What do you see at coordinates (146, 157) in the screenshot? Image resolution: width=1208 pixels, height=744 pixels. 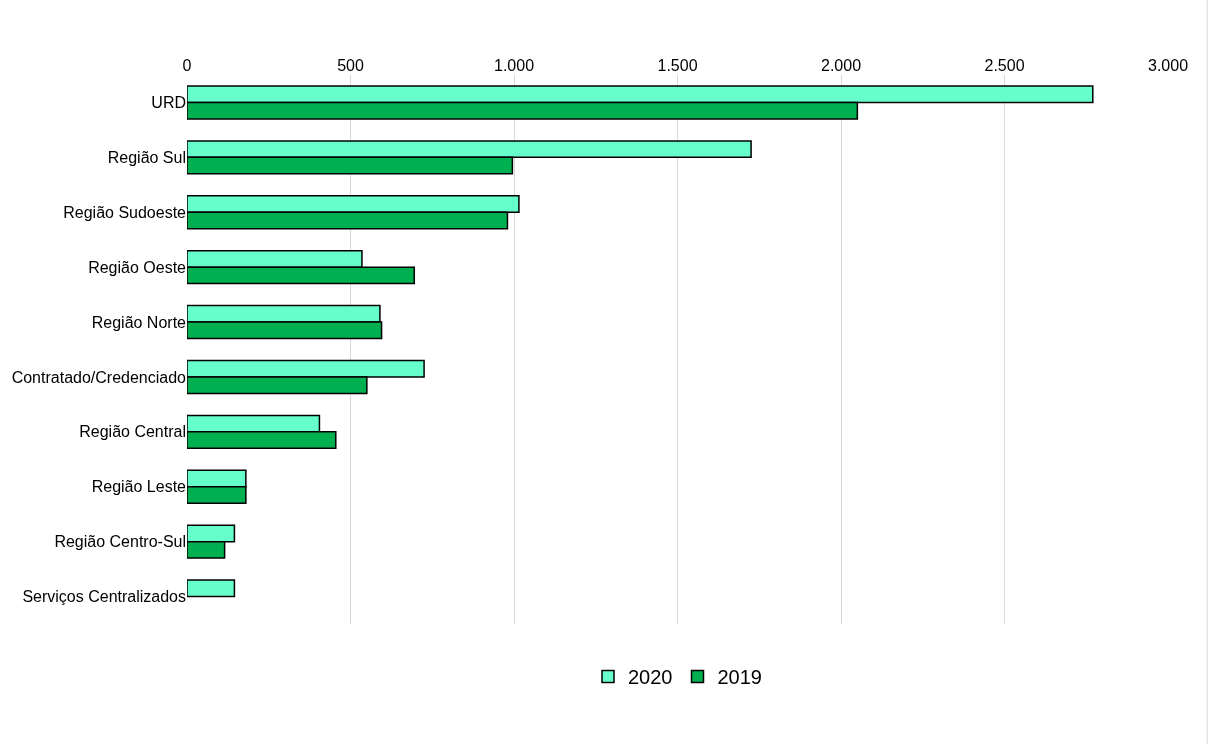 I see `y-tick-label: Região Sul` at bounding box center [146, 157].